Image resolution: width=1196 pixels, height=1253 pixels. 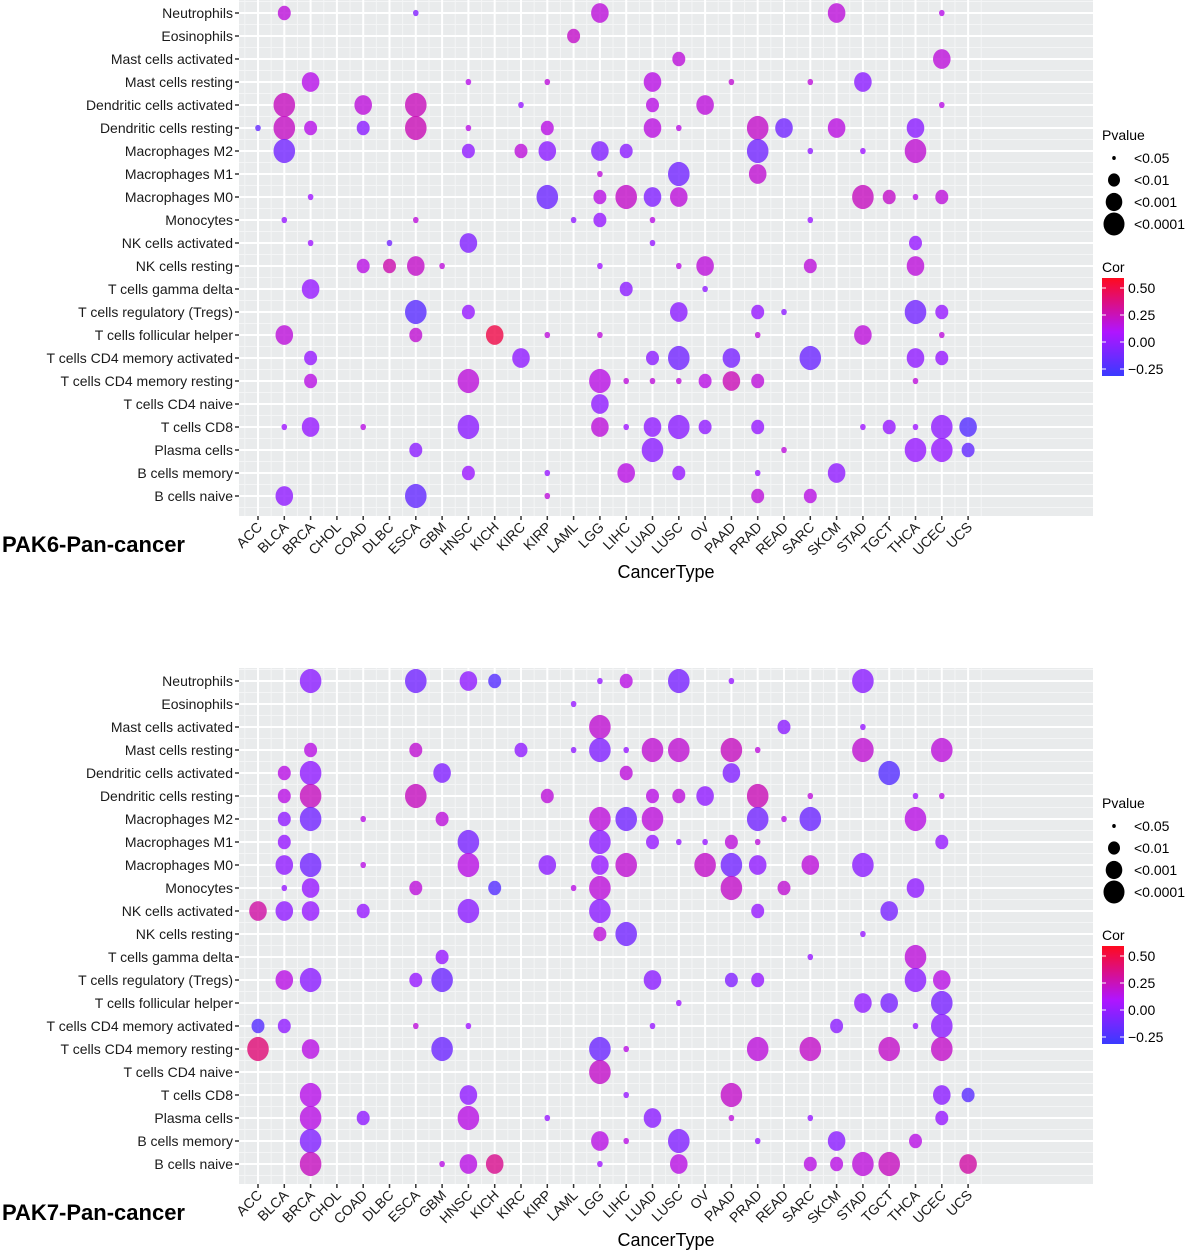 What do you see at coordinates (1155, 870) in the screenshot?
I see `pvalue-legend-label: <0.001` at bounding box center [1155, 870].